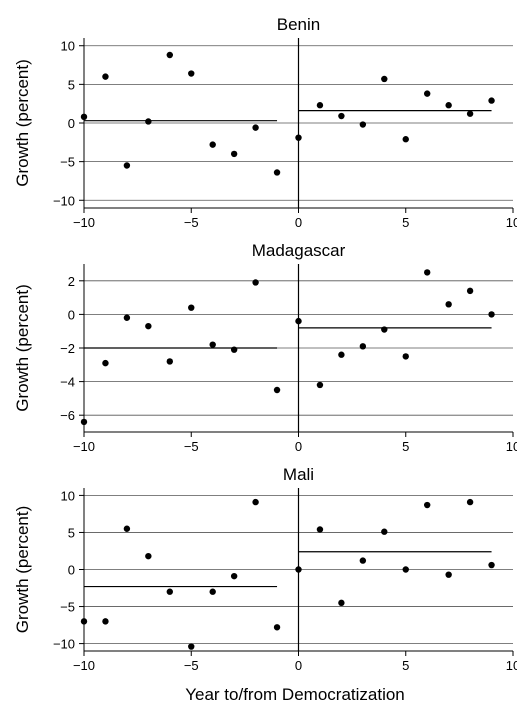 The height and width of the screenshot is (706, 517). I want to click on x-axis-label: Year to/from Democratization, so click(295, 694).